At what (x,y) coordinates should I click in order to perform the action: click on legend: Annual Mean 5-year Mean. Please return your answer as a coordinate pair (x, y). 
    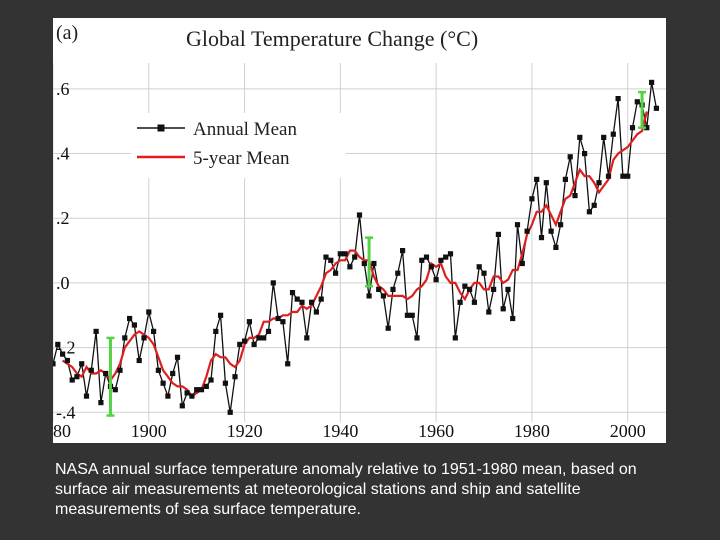
    Looking at the image, I should click on (238, 145).